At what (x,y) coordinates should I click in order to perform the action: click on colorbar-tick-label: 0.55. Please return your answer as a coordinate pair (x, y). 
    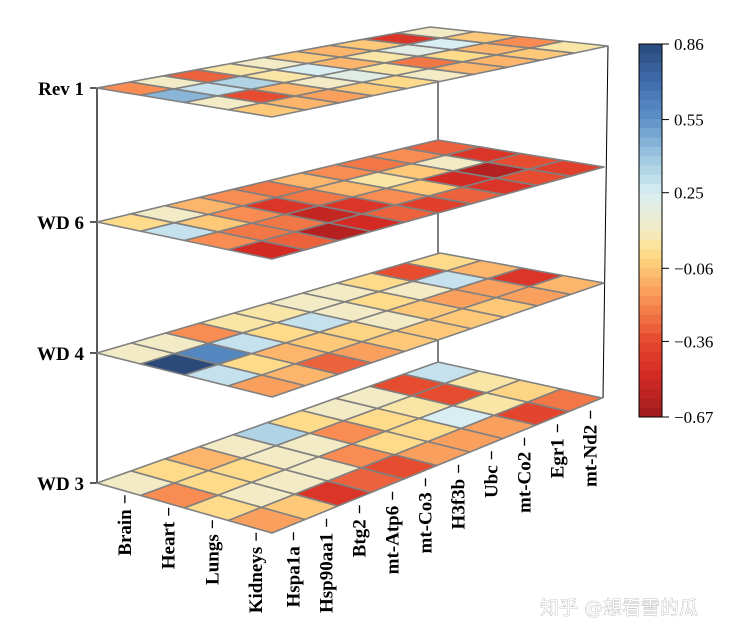
    Looking at the image, I should click on (689, 120).